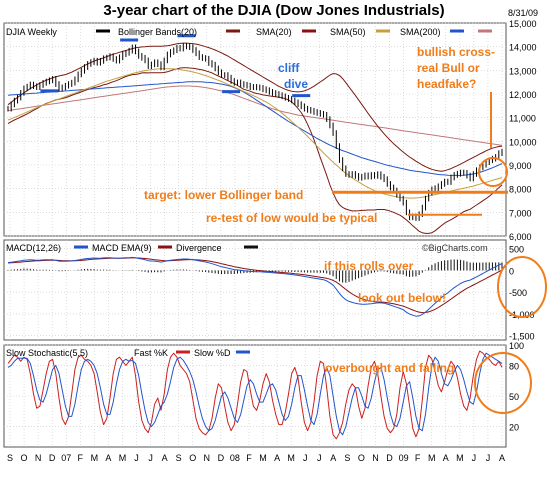 The height and width of the screenshot is (478, 548). What do you see at coordinates (522, 119) in the screenshot?
I see `price-y-tick: 11,000` at bounding box center [522, 119].